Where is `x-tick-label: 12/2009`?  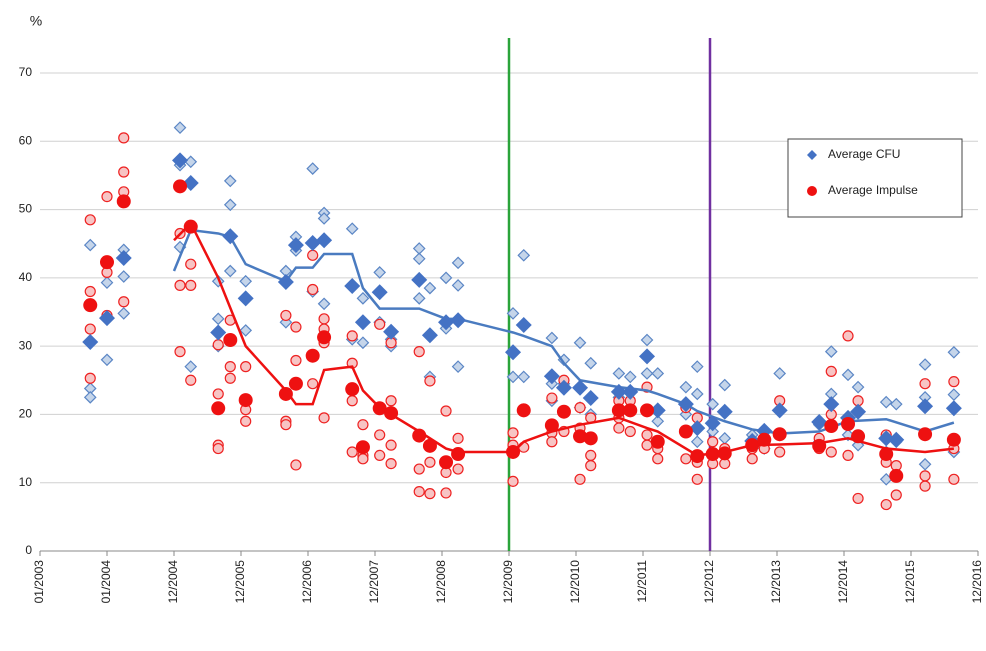
x-tick-label: 12/2009 is located at coordinates (508, 582).